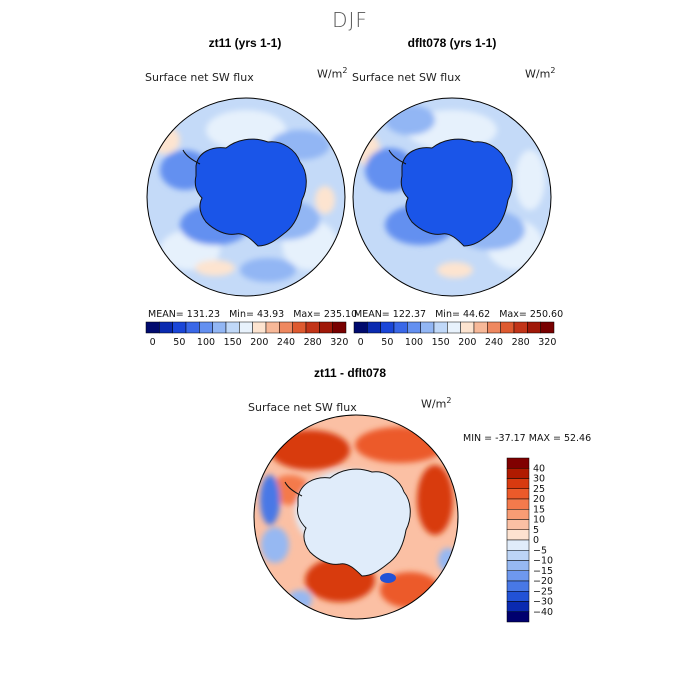 Image resolution: width=700 pixels, height=700 pixels. What do you see at coordinates (540, 73) in the screenshot?
I see `panel-2-units: W/m2` at bounding box center [540, 73].